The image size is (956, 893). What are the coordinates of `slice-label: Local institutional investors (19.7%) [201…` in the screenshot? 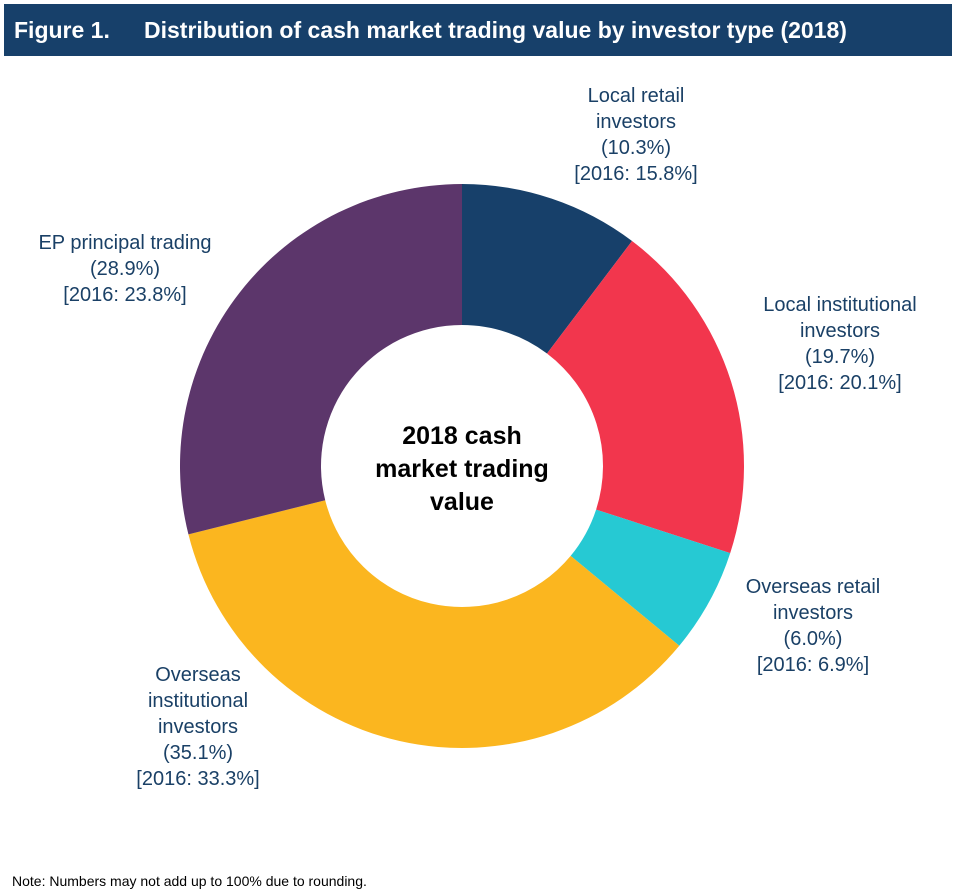 It's located at (840, 344).